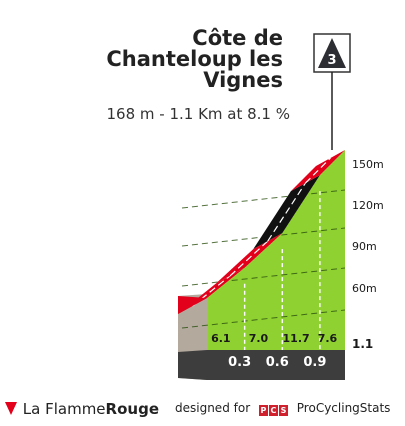 The image size is (405, 426). What do you see at coordinates (263, 410) in the screenshot?
I see `pcs-letter-p: P` at bounding box center [263, 410].